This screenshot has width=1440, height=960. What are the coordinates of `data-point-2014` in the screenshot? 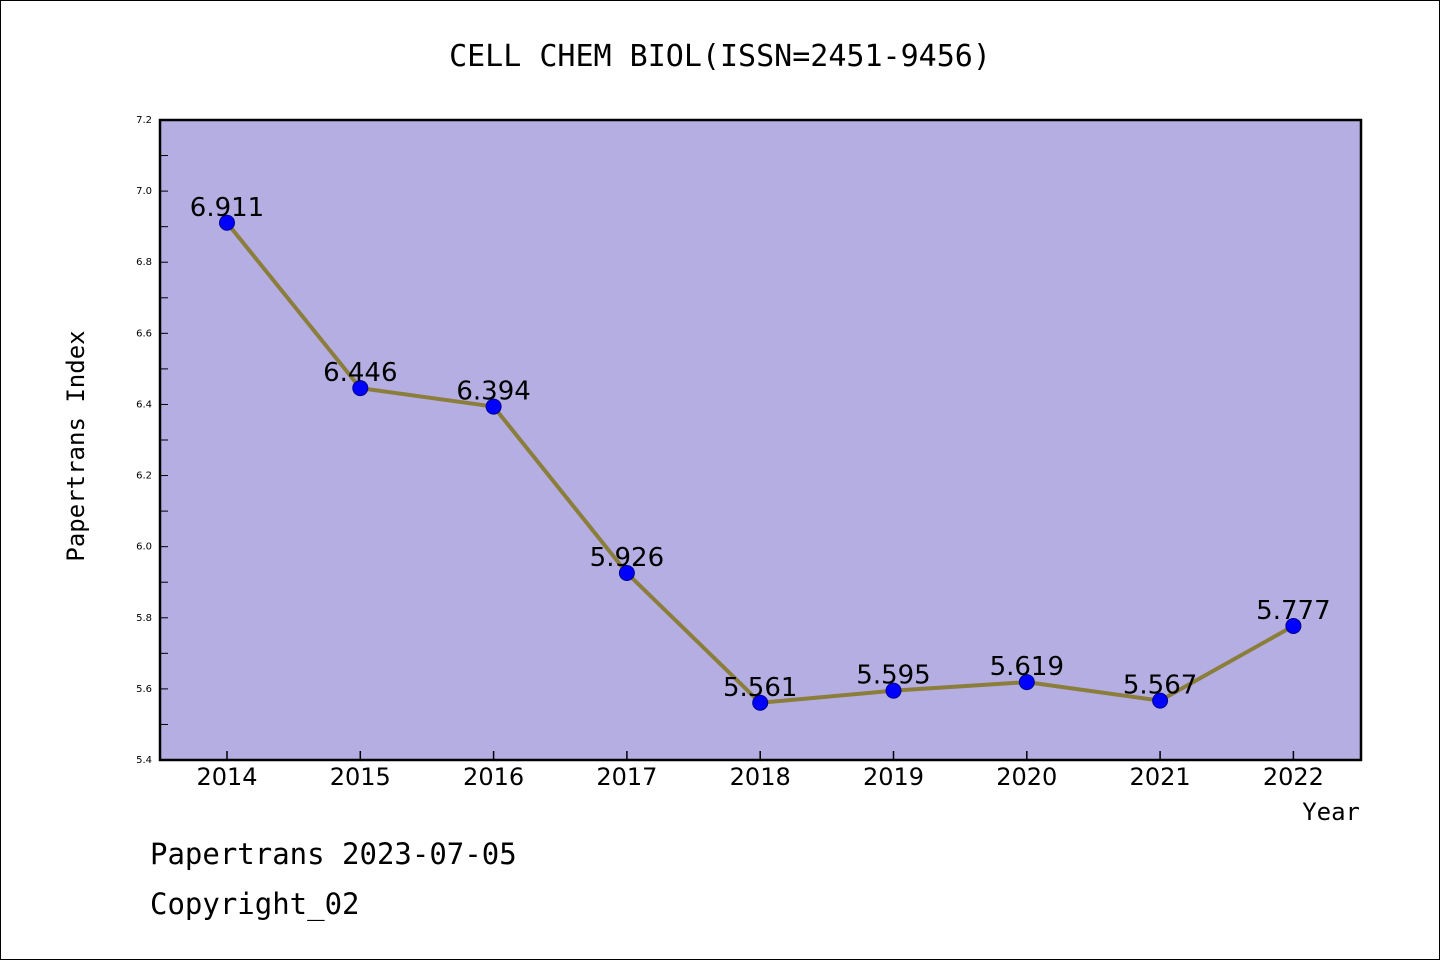 It's located at (227, 222).